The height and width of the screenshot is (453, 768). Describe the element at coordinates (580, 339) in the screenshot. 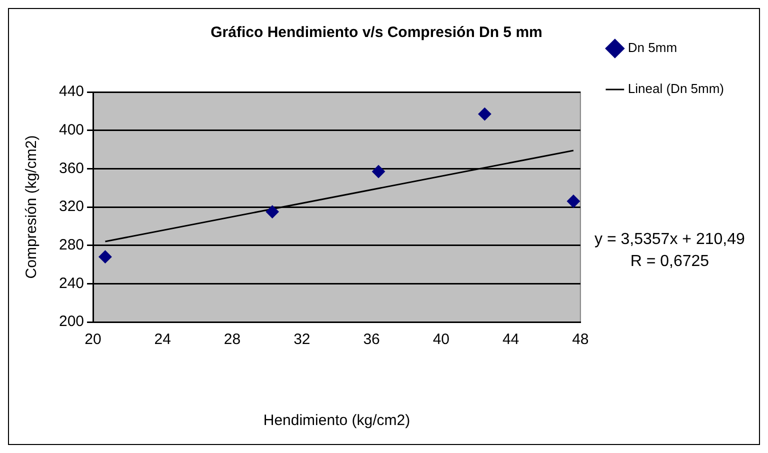

I see `x-tick-label: 48` at that location.